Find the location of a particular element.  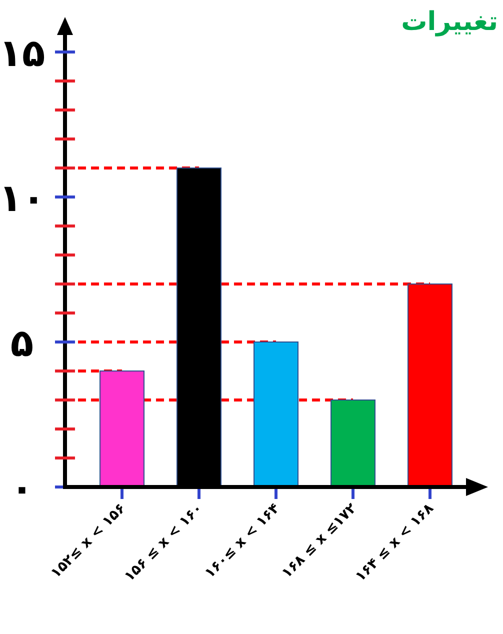

y-tick-label: ۰ is located at coordinates (22, 488).